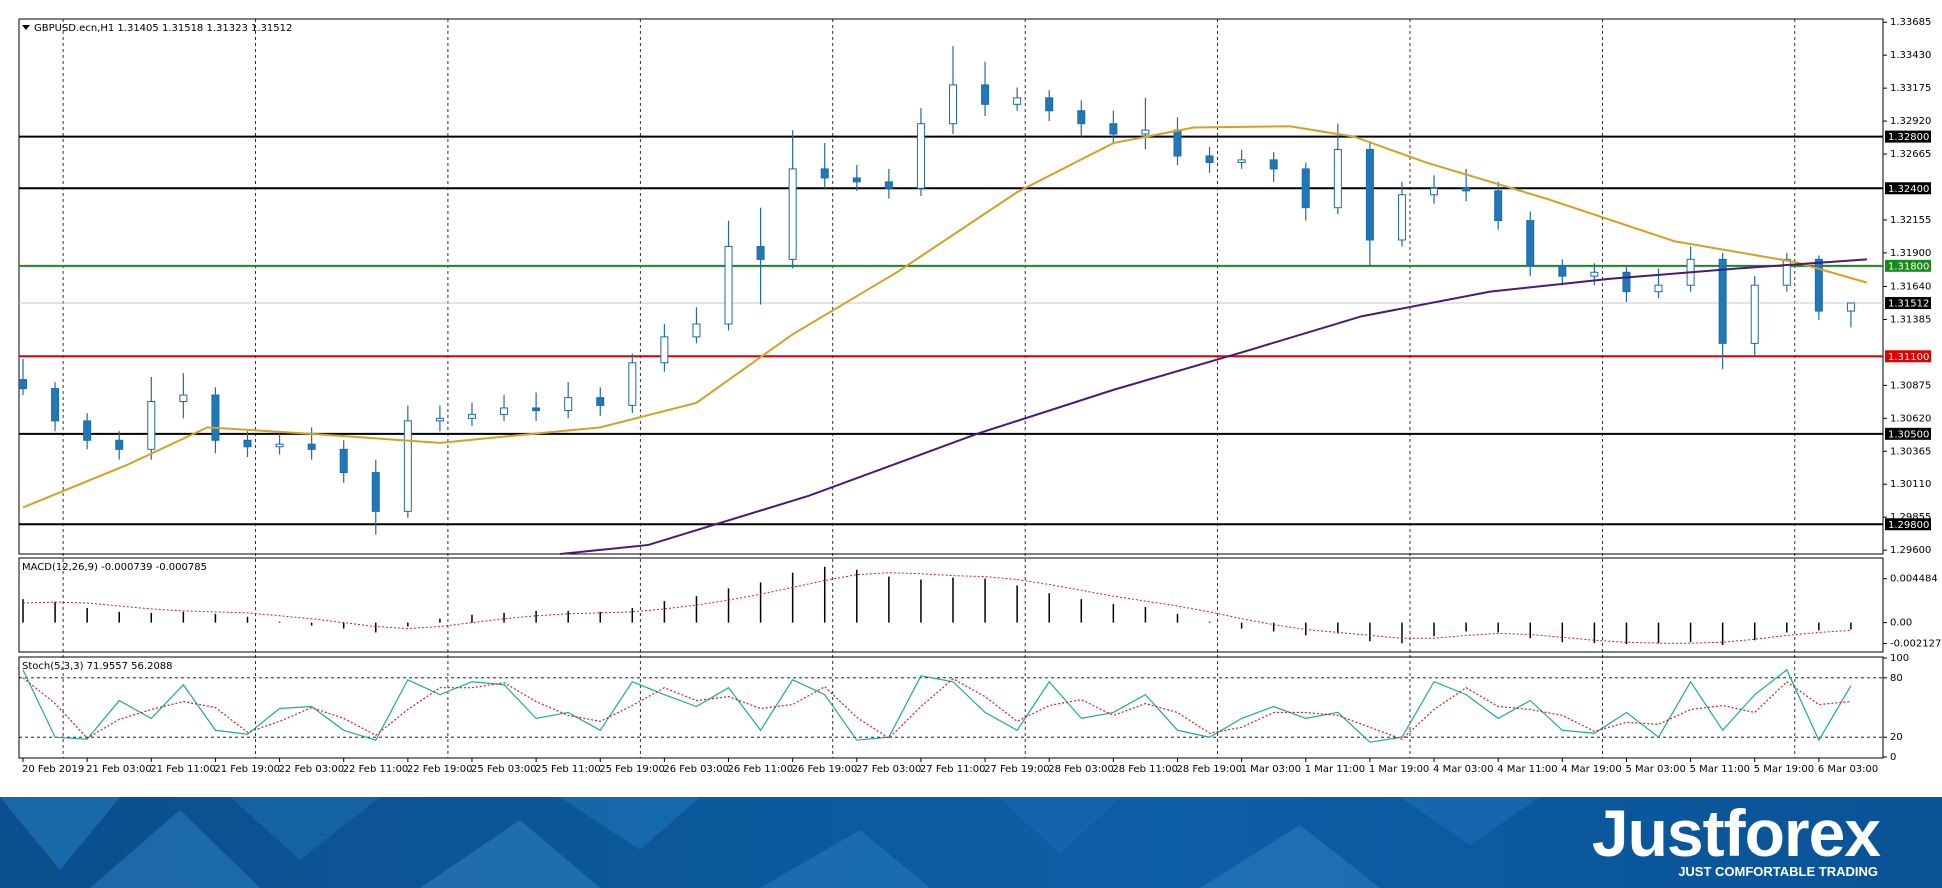 Image resolution: width=1942 pixels, height=888 pixels. I want to click on x-tick-label: 4 Mar 19:00, so click(1591, 769).